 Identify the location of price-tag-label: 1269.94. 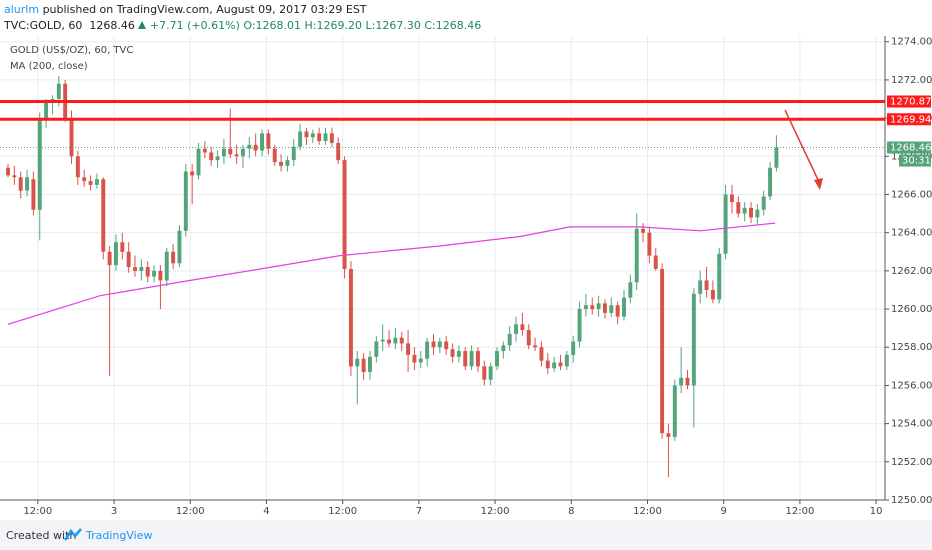
(910, 119).